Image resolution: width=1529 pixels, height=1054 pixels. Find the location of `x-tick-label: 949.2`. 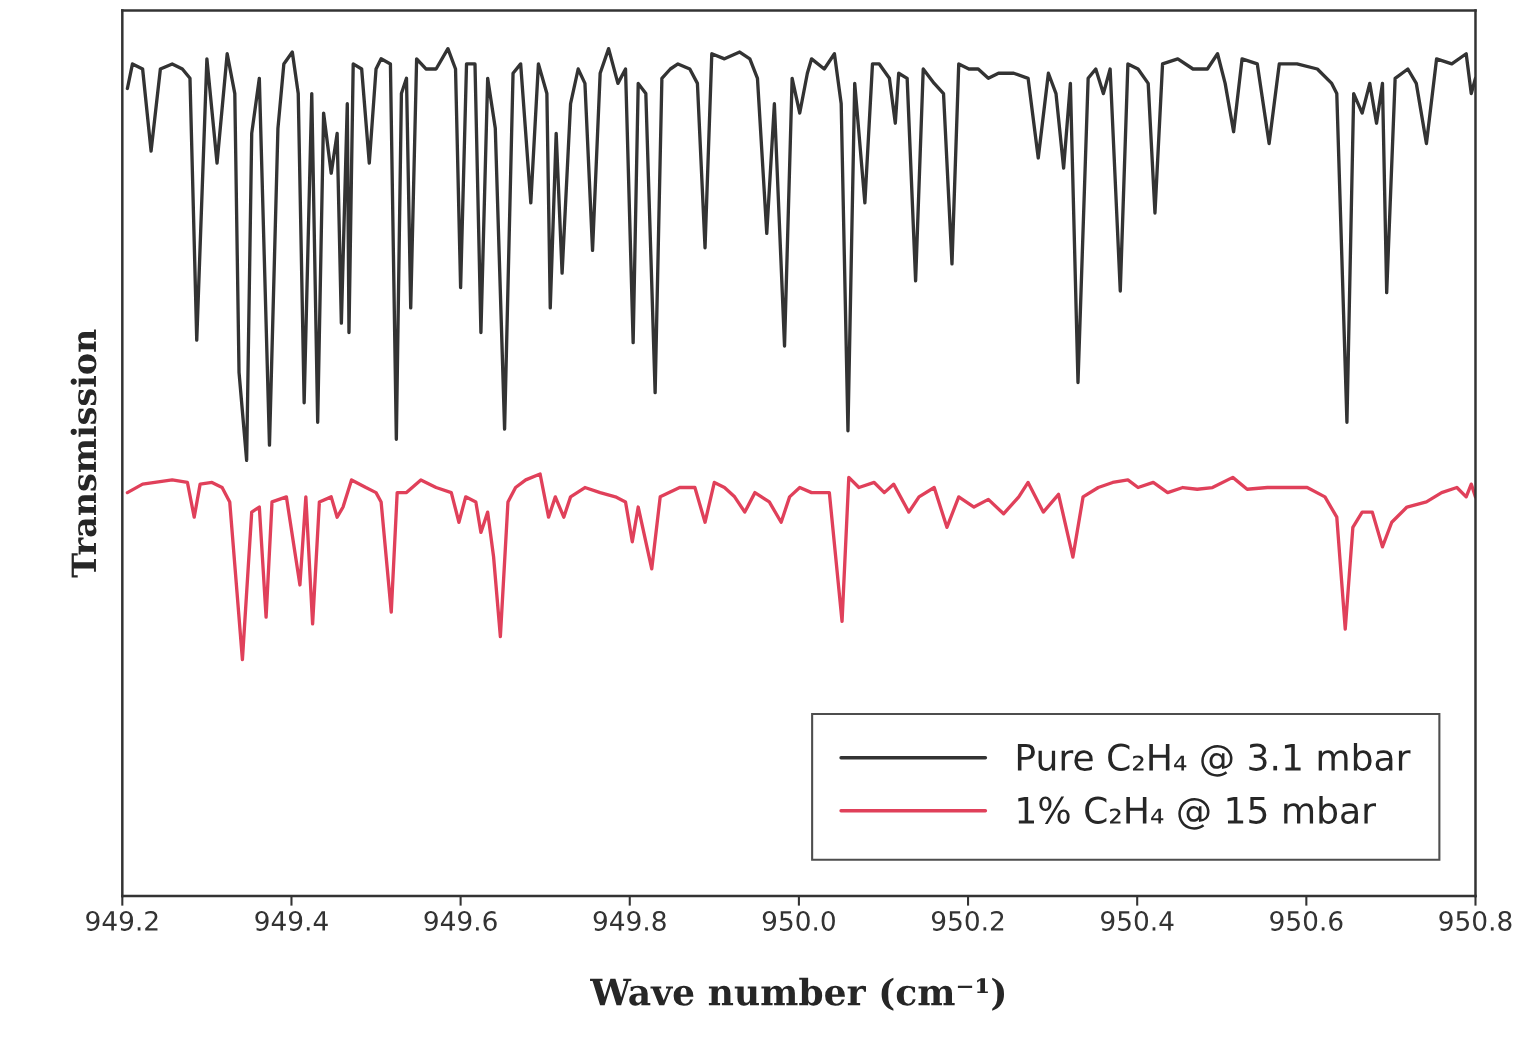

x-tick-label: 949.2 is located at coordinates (122, 920).